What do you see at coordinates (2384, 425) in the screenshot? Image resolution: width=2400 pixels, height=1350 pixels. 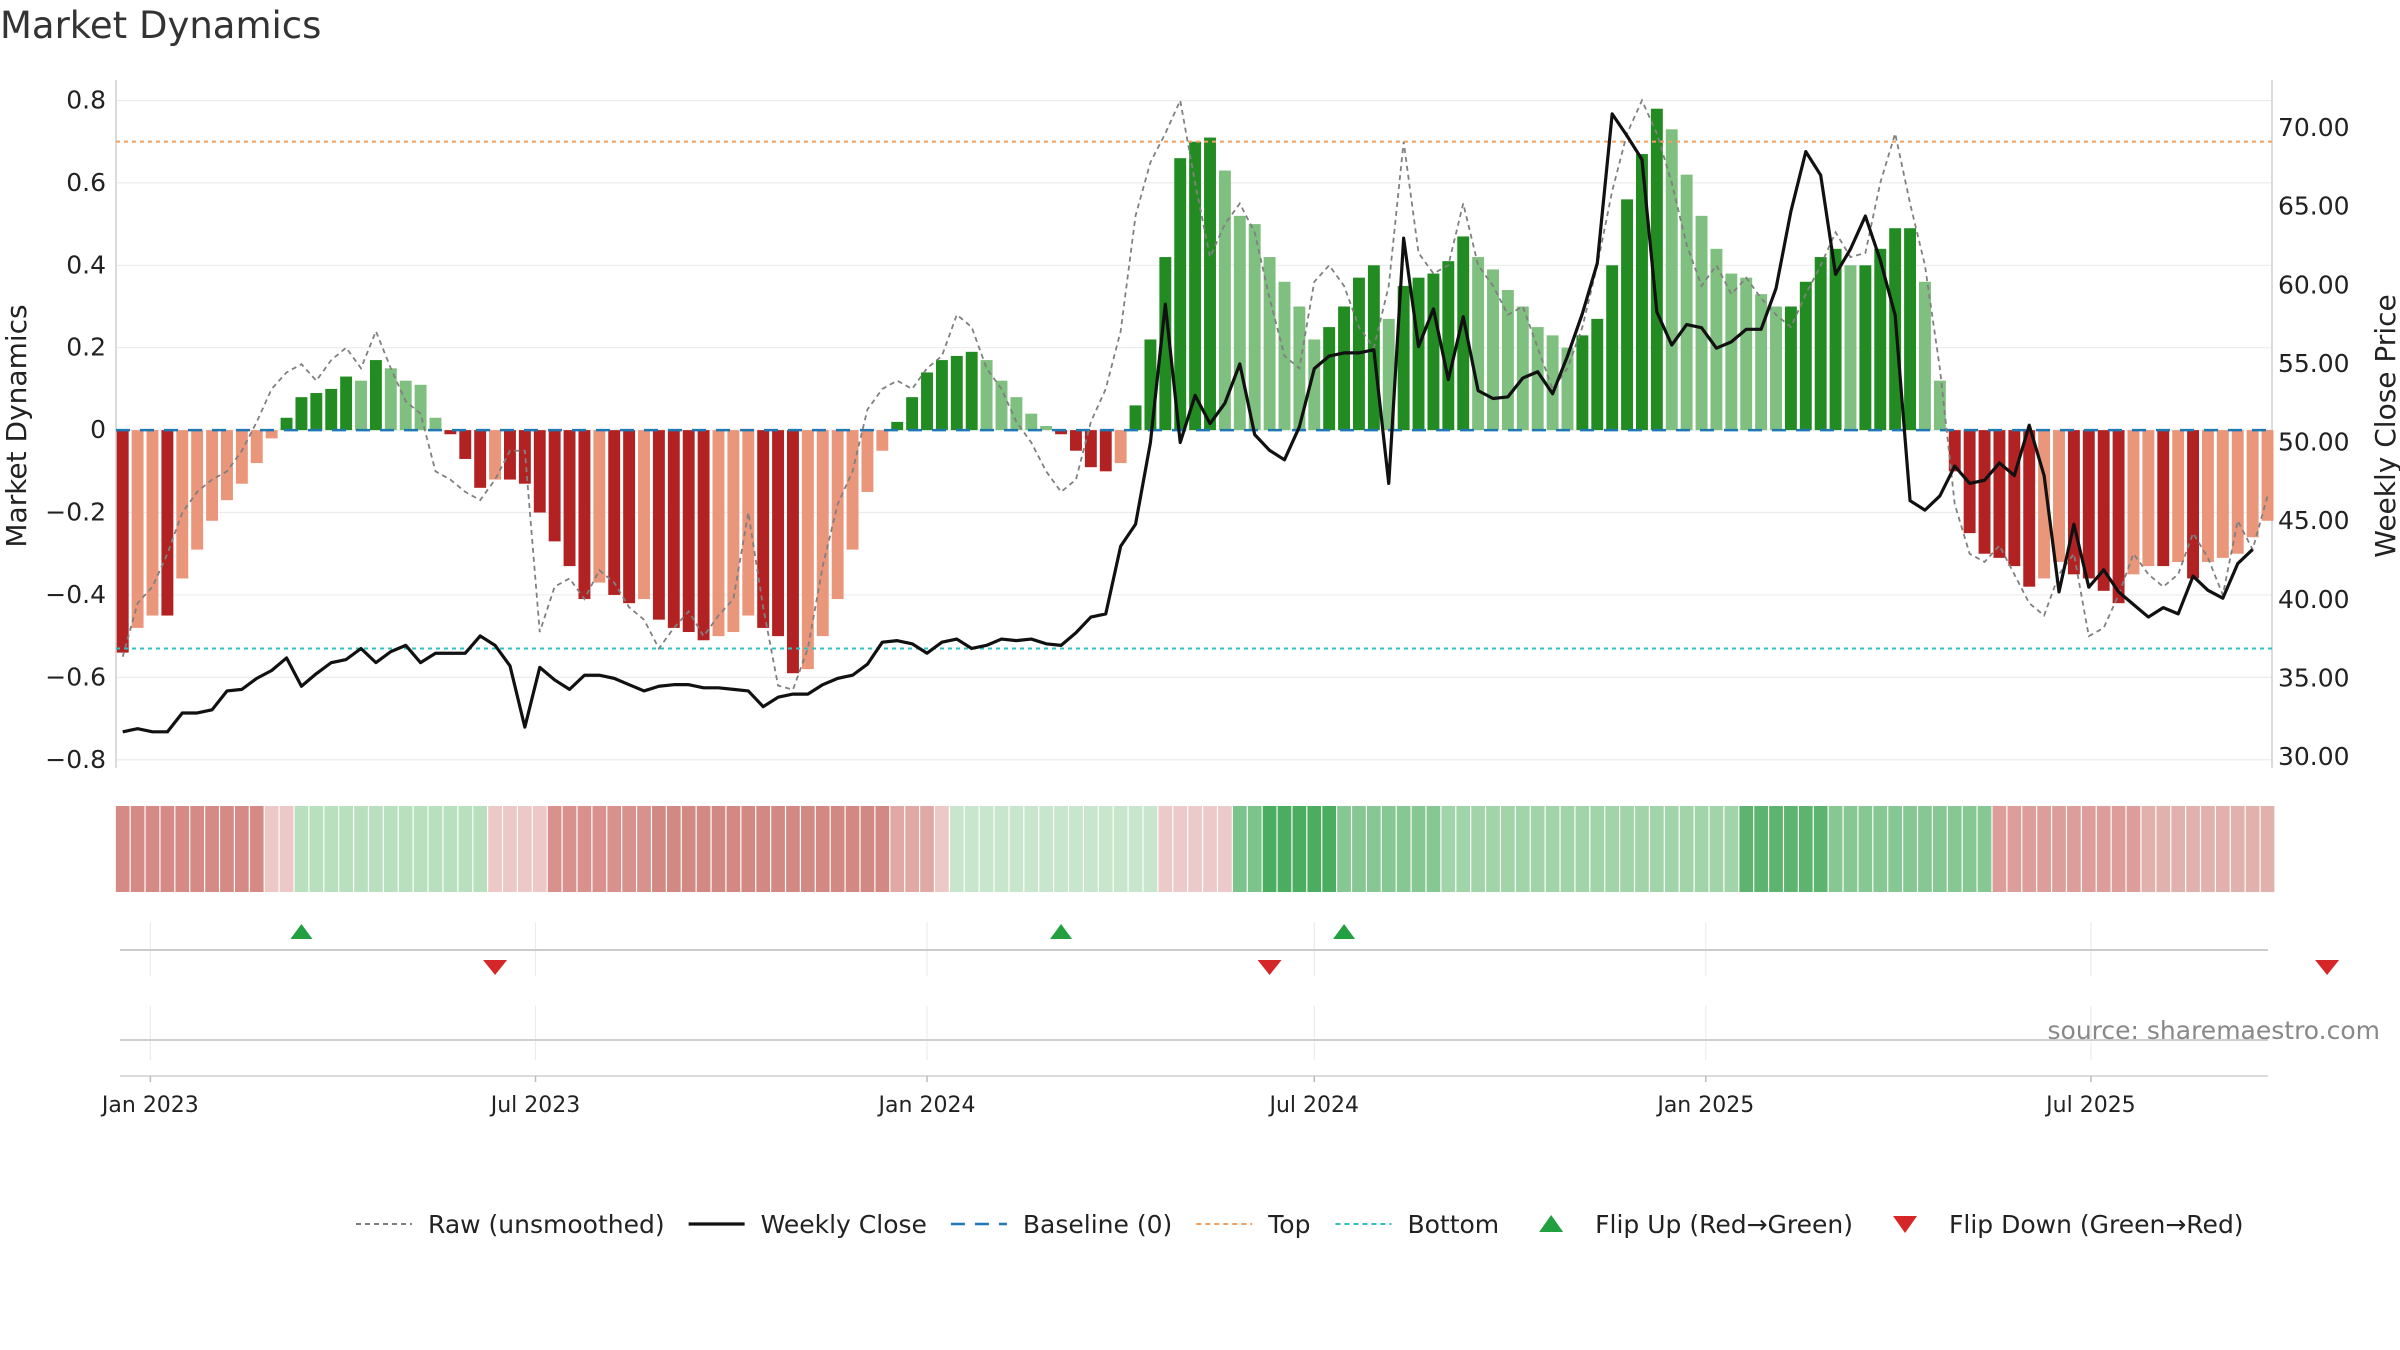 I see `y2-axis-label: Weekly Close Price` at bounding box center [2384, 425].